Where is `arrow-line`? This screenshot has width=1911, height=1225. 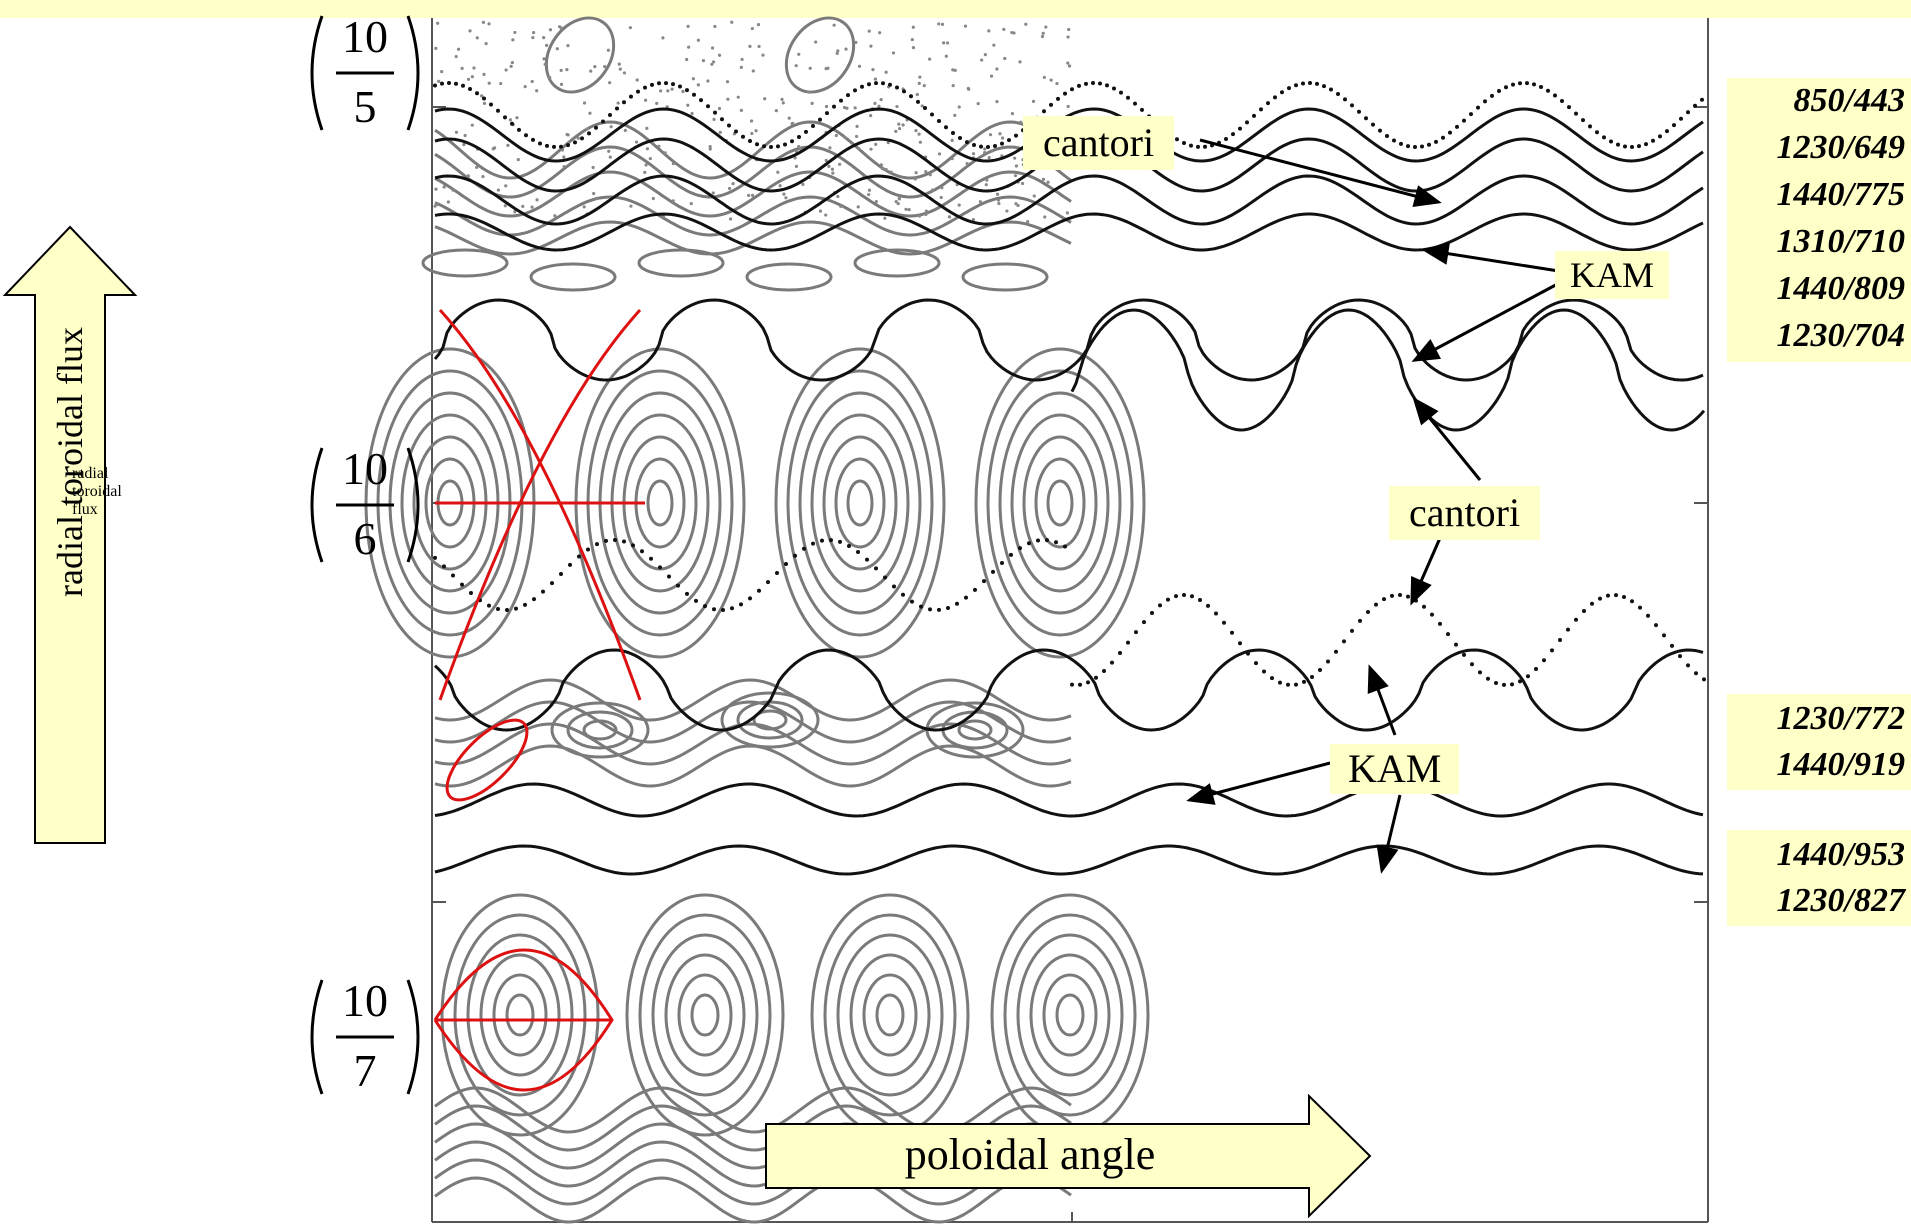
arrow-line is located at coordinates (1319, 171).